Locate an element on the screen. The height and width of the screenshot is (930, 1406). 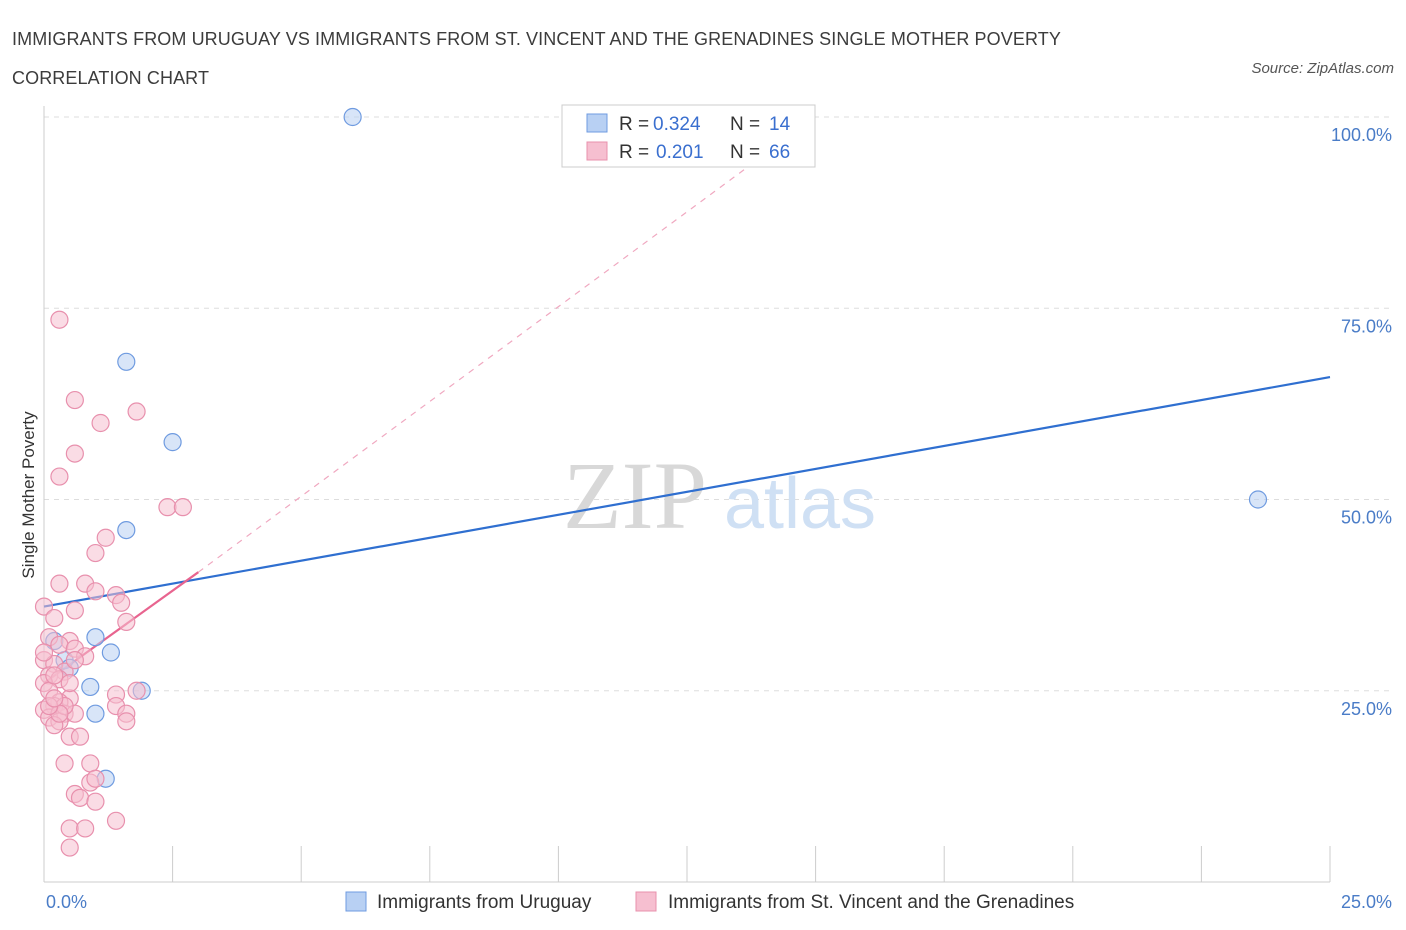
x-tick-label-min: 0.0% is located at coordinates (66, 902).